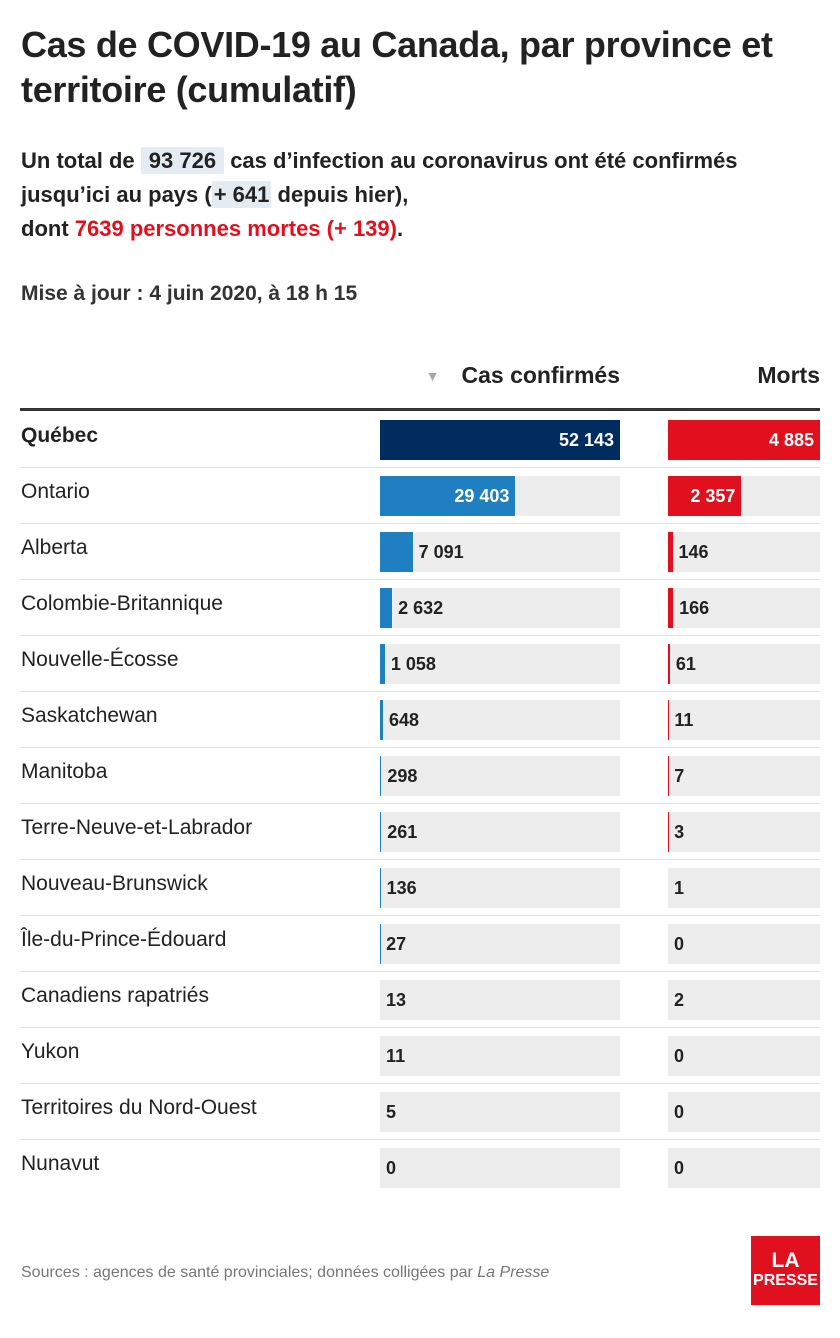 The image size is (840, 1338). What do you see at coordinates (396, 1000) in the screenshot?
I see `cases-value-label: 13` at bounding box center [396, 1000].